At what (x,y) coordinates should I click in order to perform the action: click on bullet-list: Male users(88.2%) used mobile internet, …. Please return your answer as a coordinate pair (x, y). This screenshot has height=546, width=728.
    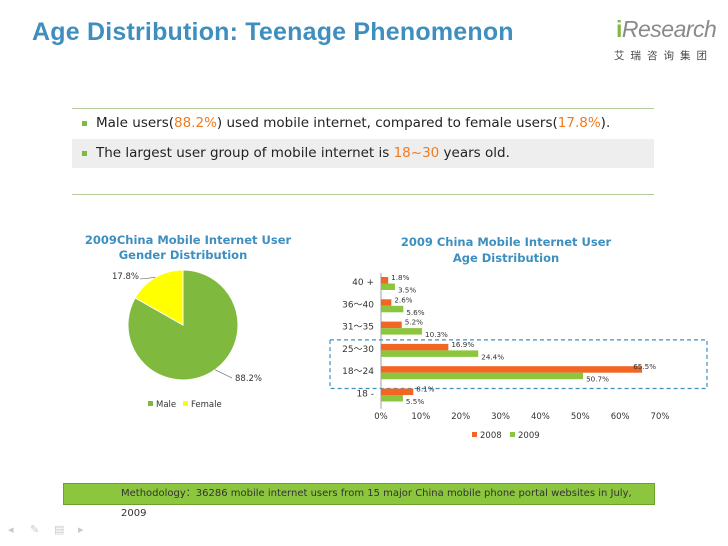
    Looking at the image, I should click on (363, 138).